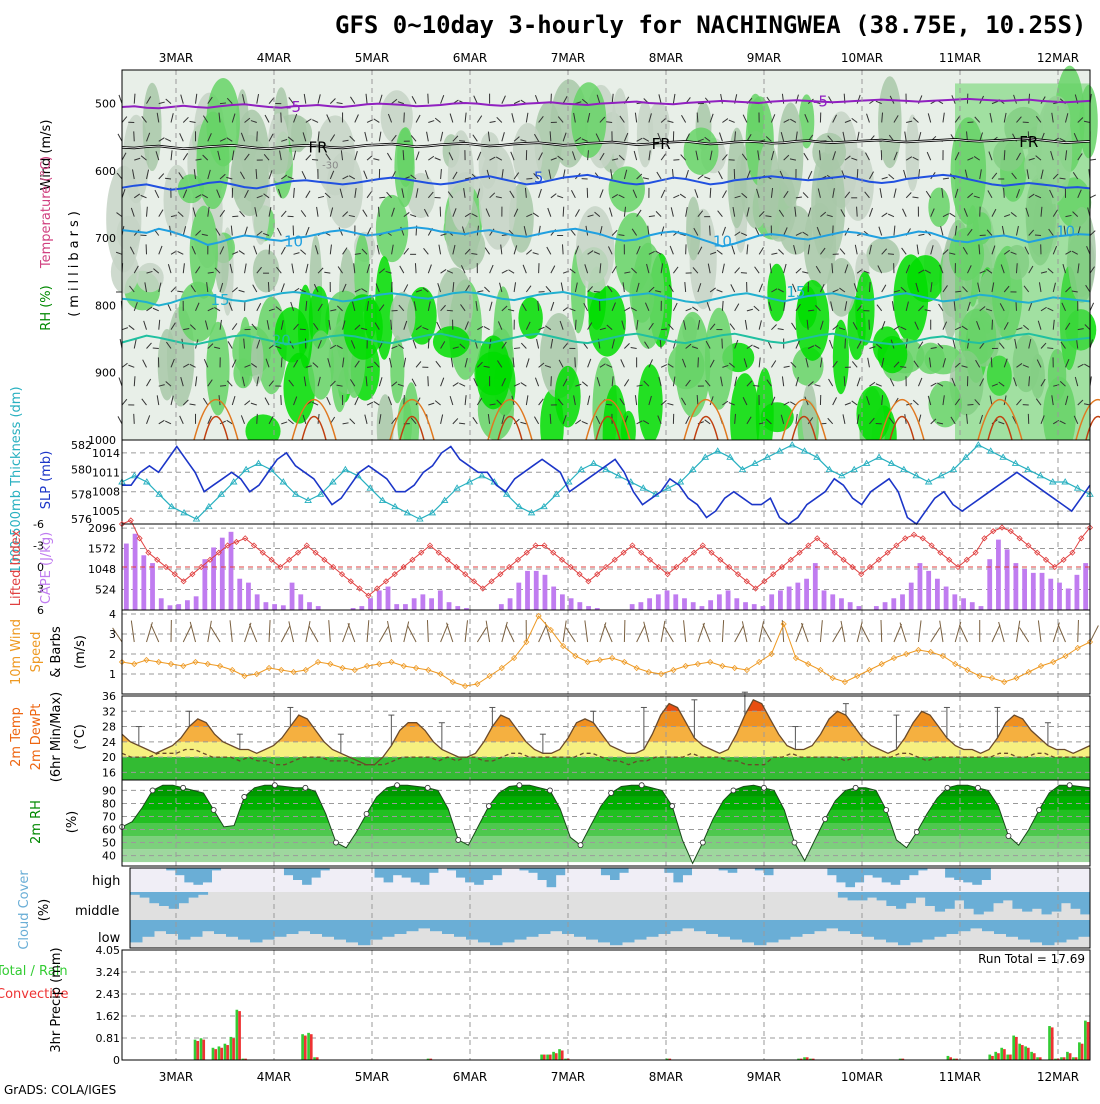 The image size is (1100, 1104). I want to click on y-tick-label: 1008, so click(106, 492).